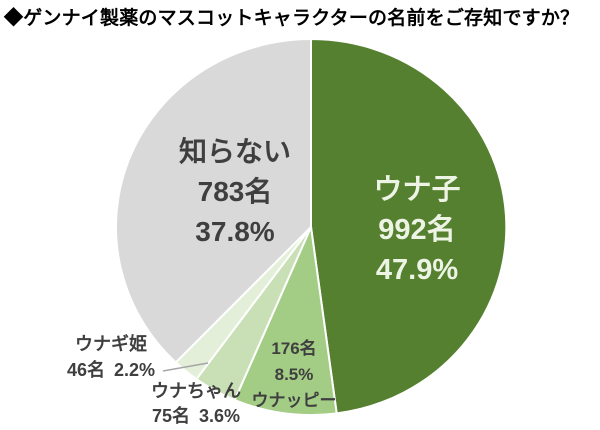 Image resolution: width=600 pixels, height=430 pixels. I want to click on slice-label-unappy: 176名 8.5% ウナッピー, so click(294, 375).